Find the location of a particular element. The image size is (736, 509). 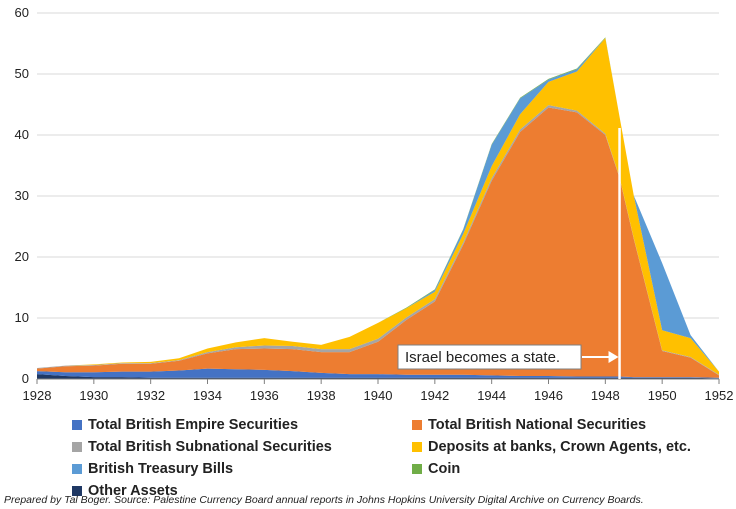

y-tick-label: 50 is located at coordinates (22, 73).